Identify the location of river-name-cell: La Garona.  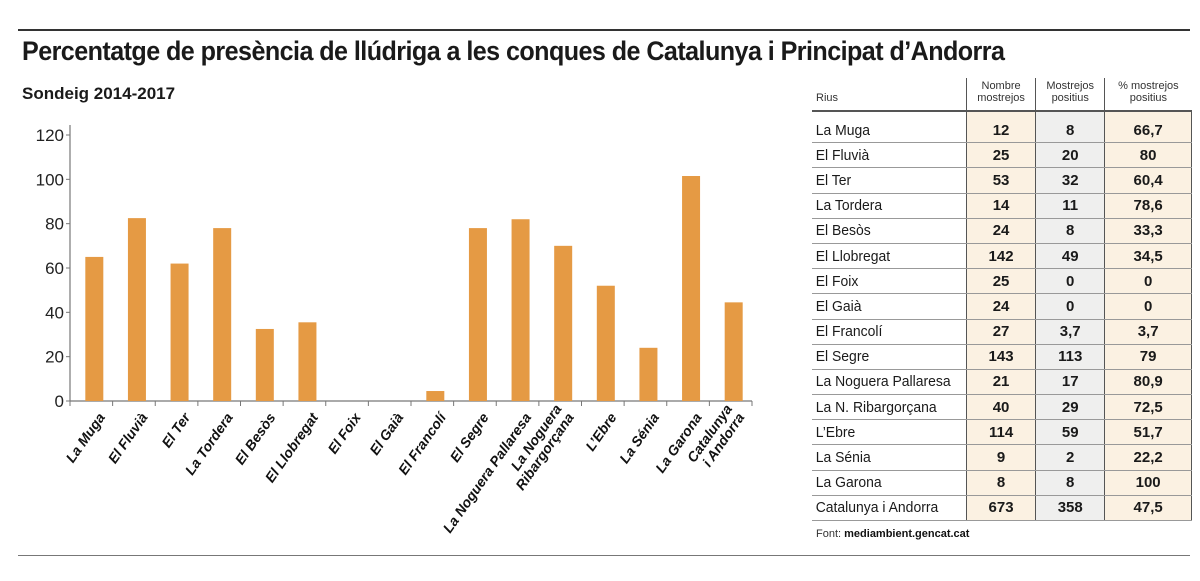
(884, 483).